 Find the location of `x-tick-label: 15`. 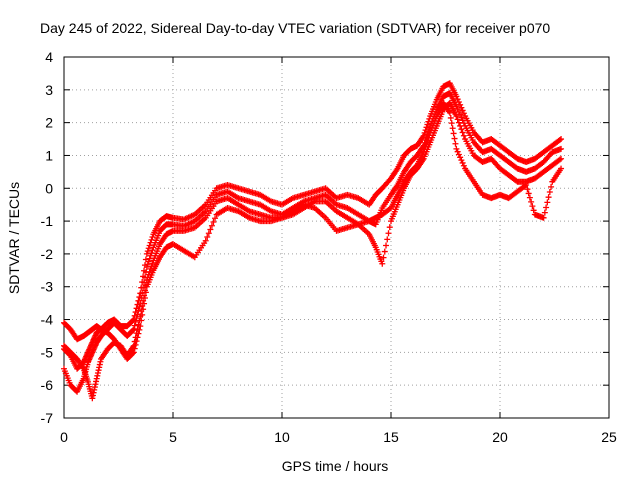

x-tick-label: 15 is located at coordinates (391, 437).